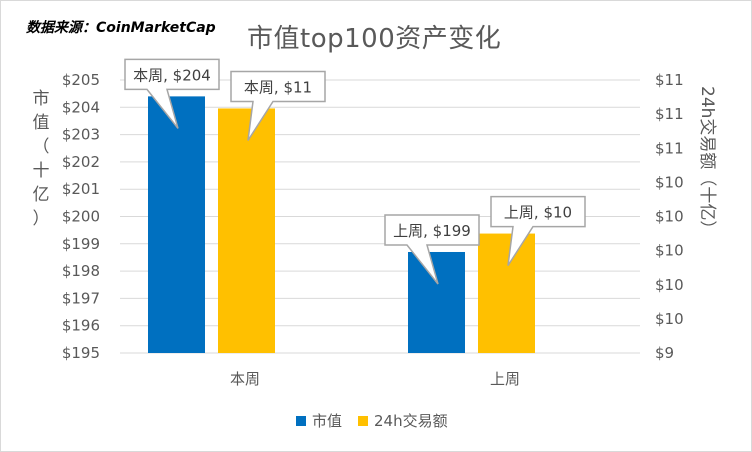  Describe the element at coordinates (363, 420) in the screenshot. I see `legend-swatch-24h-volume` at that location.